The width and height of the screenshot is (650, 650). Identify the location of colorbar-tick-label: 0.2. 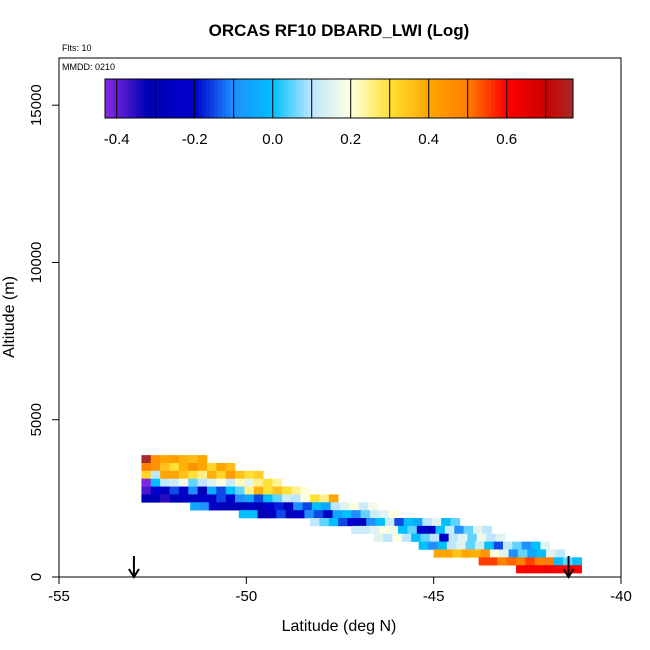
(350, 139).